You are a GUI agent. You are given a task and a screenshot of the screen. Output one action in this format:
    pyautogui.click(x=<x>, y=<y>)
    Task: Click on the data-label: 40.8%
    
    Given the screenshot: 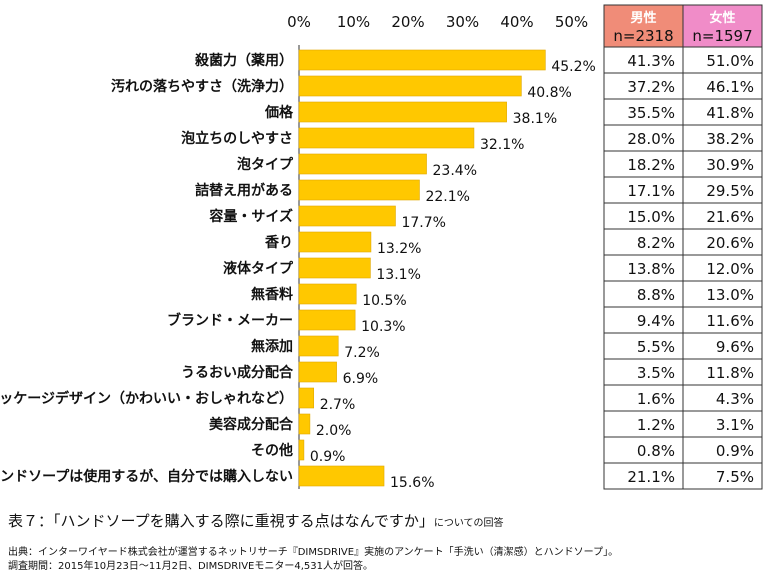 What is the action you would take?
    pyautogui.click(x=549, y=93)
    